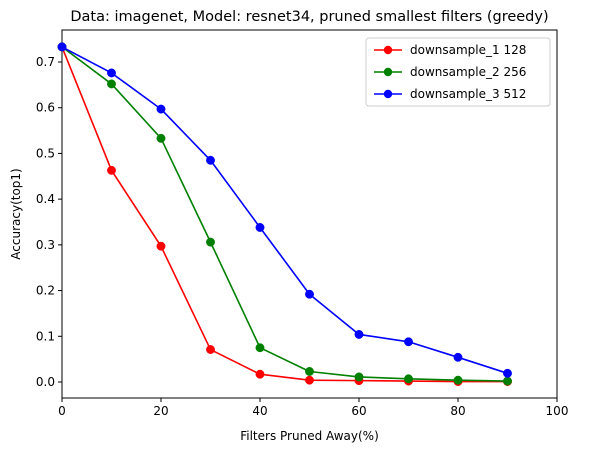 The width and height of the screenshot is (594, 457). What do you see at coordinates (45, 382) in the screenshot?
I see `y-tick-label: 0.0` at bounding box center [45, 382].